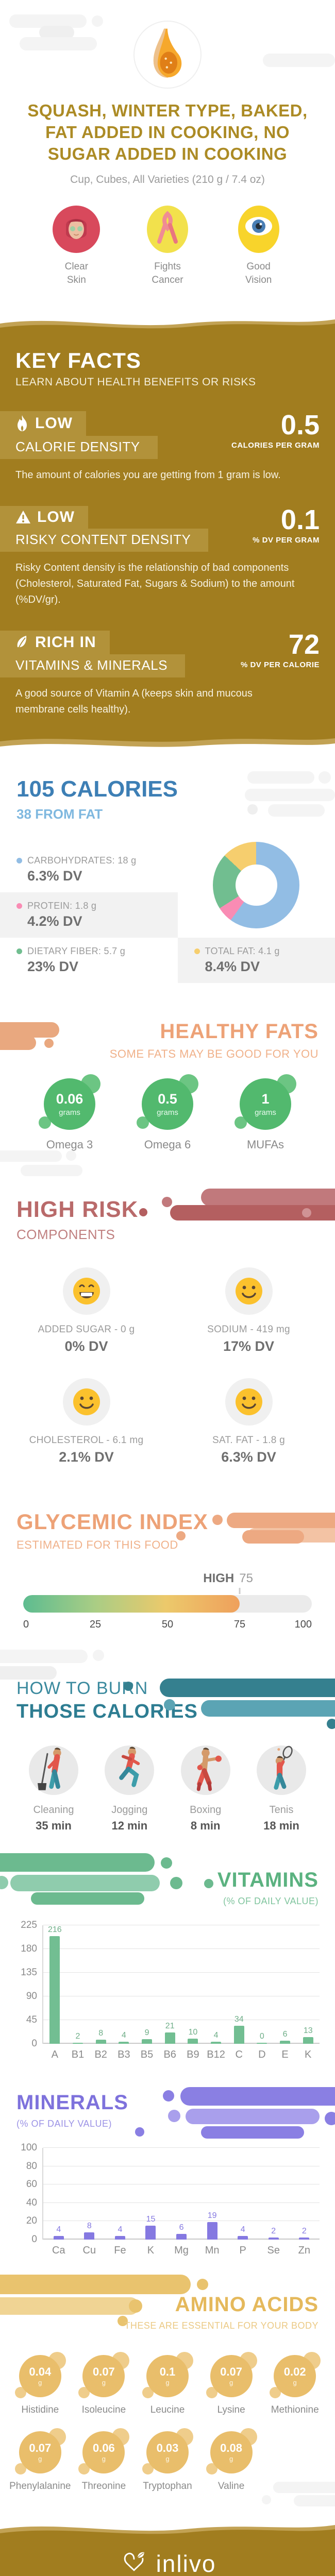  What do you see at coordinates (129, 1810) in the screenshot?
I see `activity-label: Jogging` at bounding box center [129, 1810].